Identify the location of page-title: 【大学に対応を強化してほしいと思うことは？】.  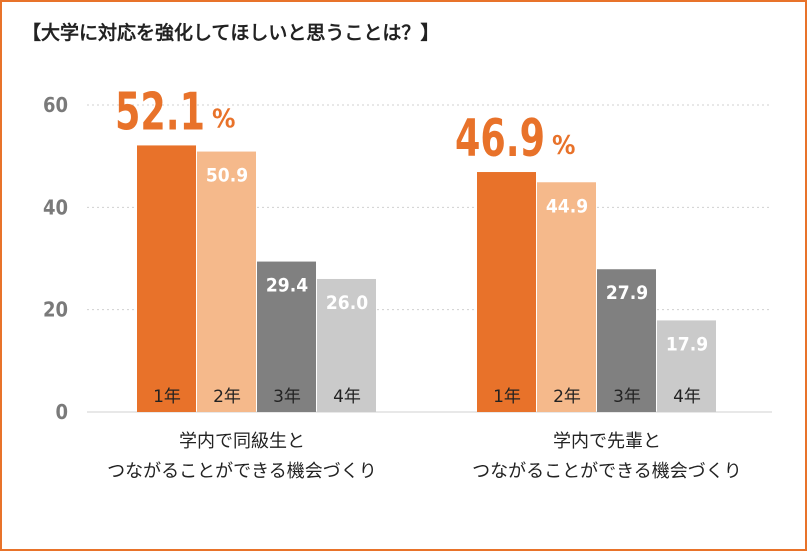
(231, 33).